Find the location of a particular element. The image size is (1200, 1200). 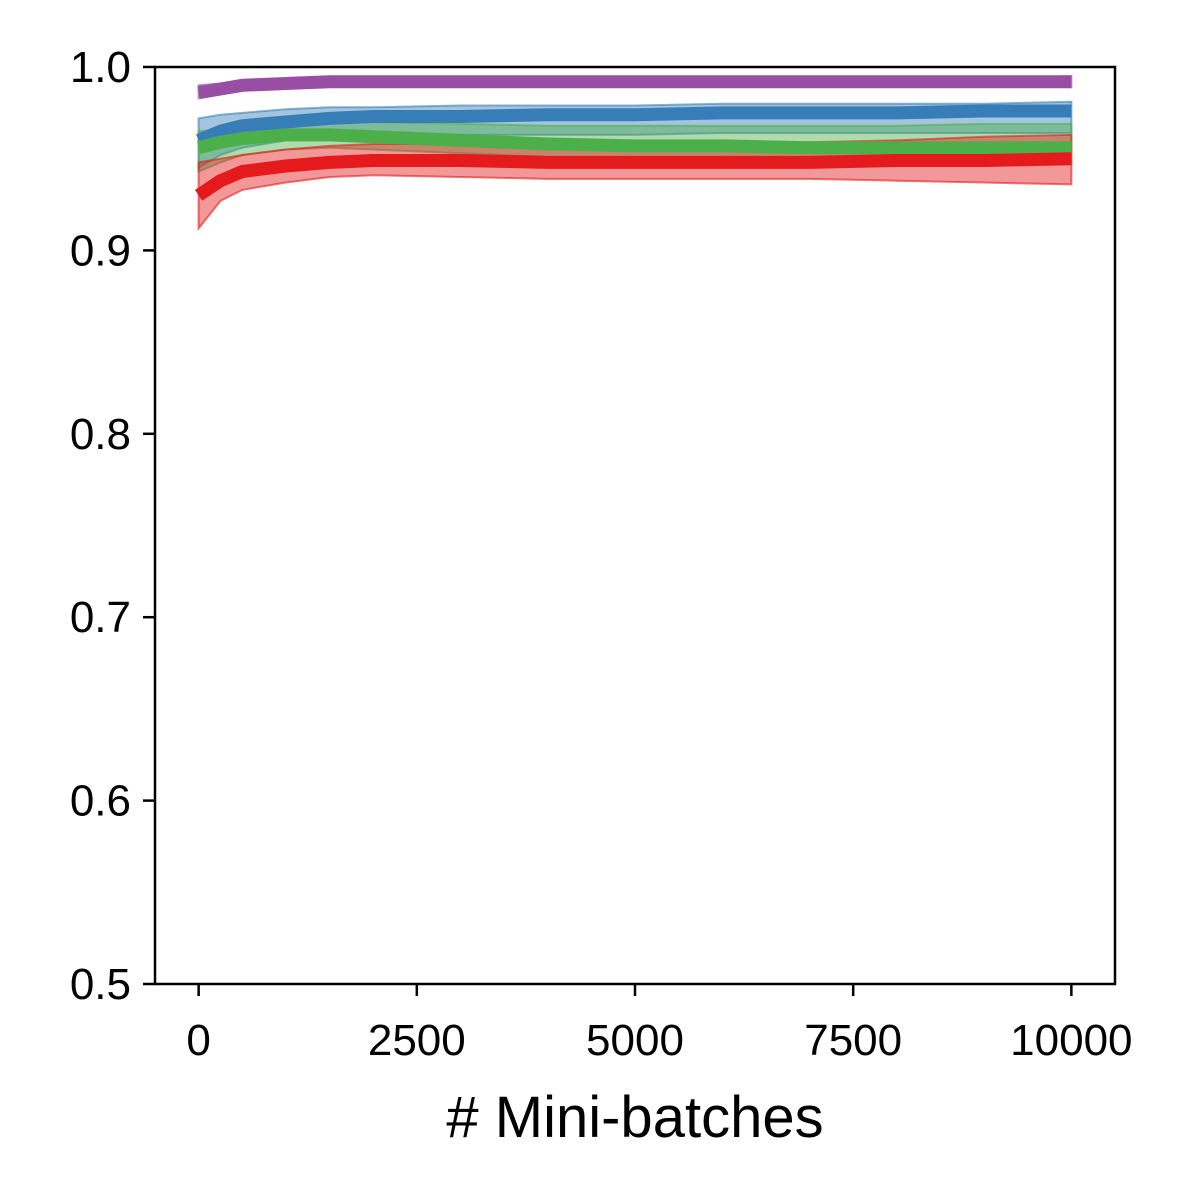

series-lines is located at coordinates (633, 138).